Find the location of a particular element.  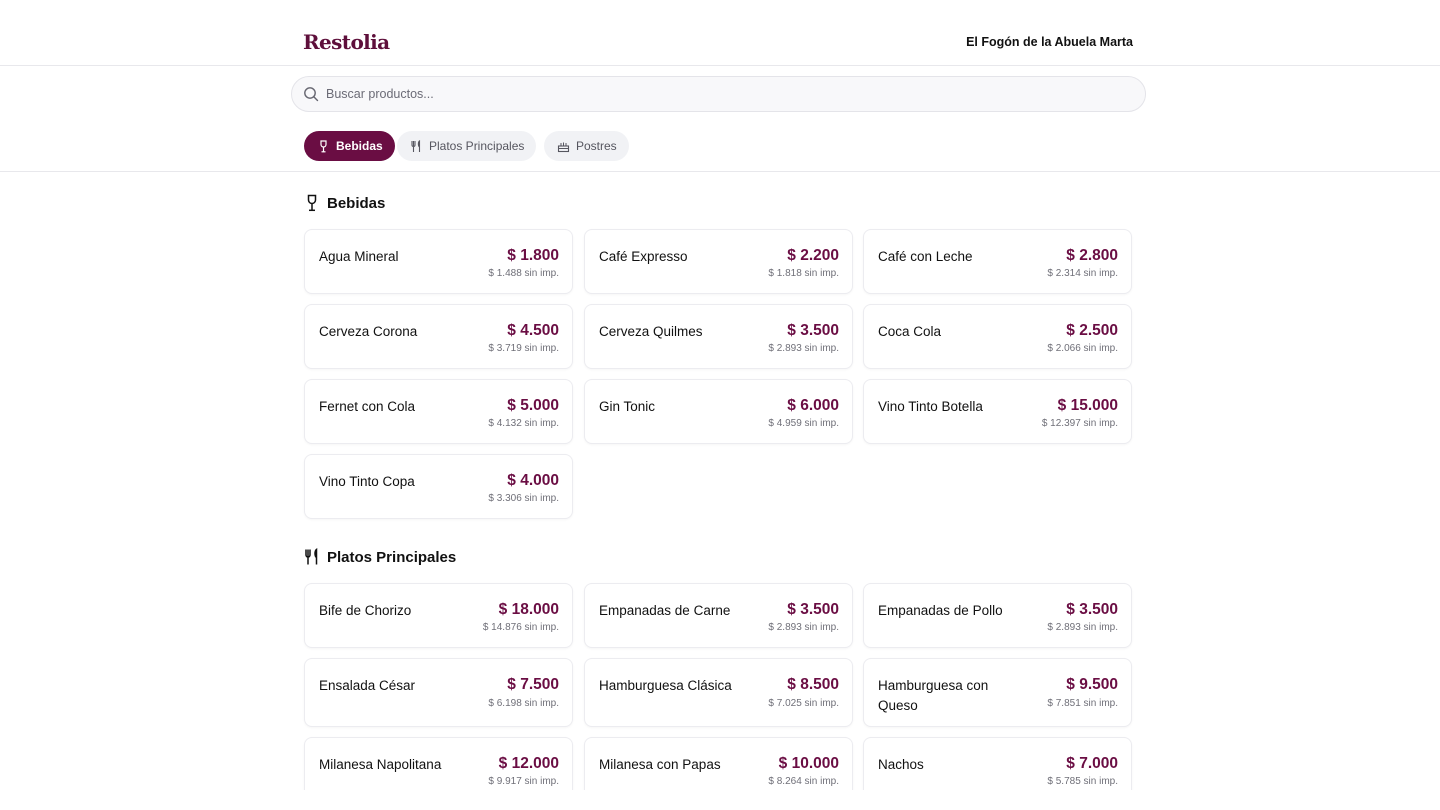

product-price: $ 7.500 is located at coordinates (533, 684).